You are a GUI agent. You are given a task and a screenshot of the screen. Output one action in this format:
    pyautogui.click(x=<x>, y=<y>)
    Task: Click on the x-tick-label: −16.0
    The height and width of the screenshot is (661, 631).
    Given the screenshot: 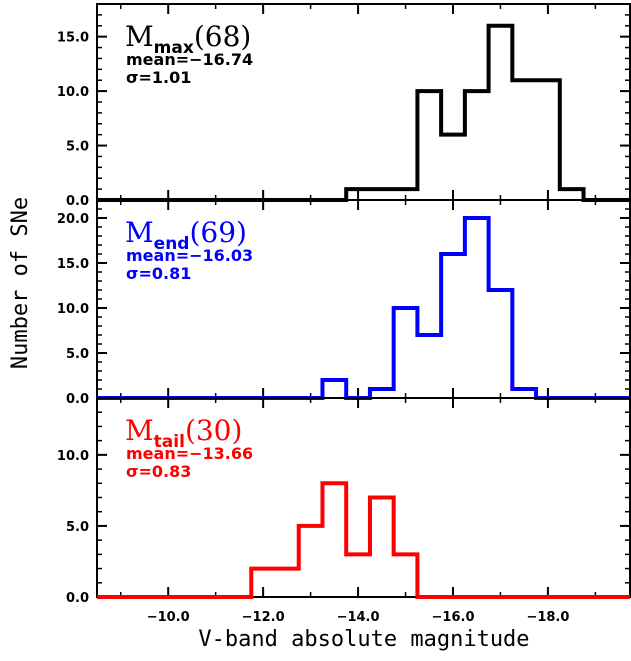 What is the action you would take?
    pyautogui.click(x=453, y=617)
    